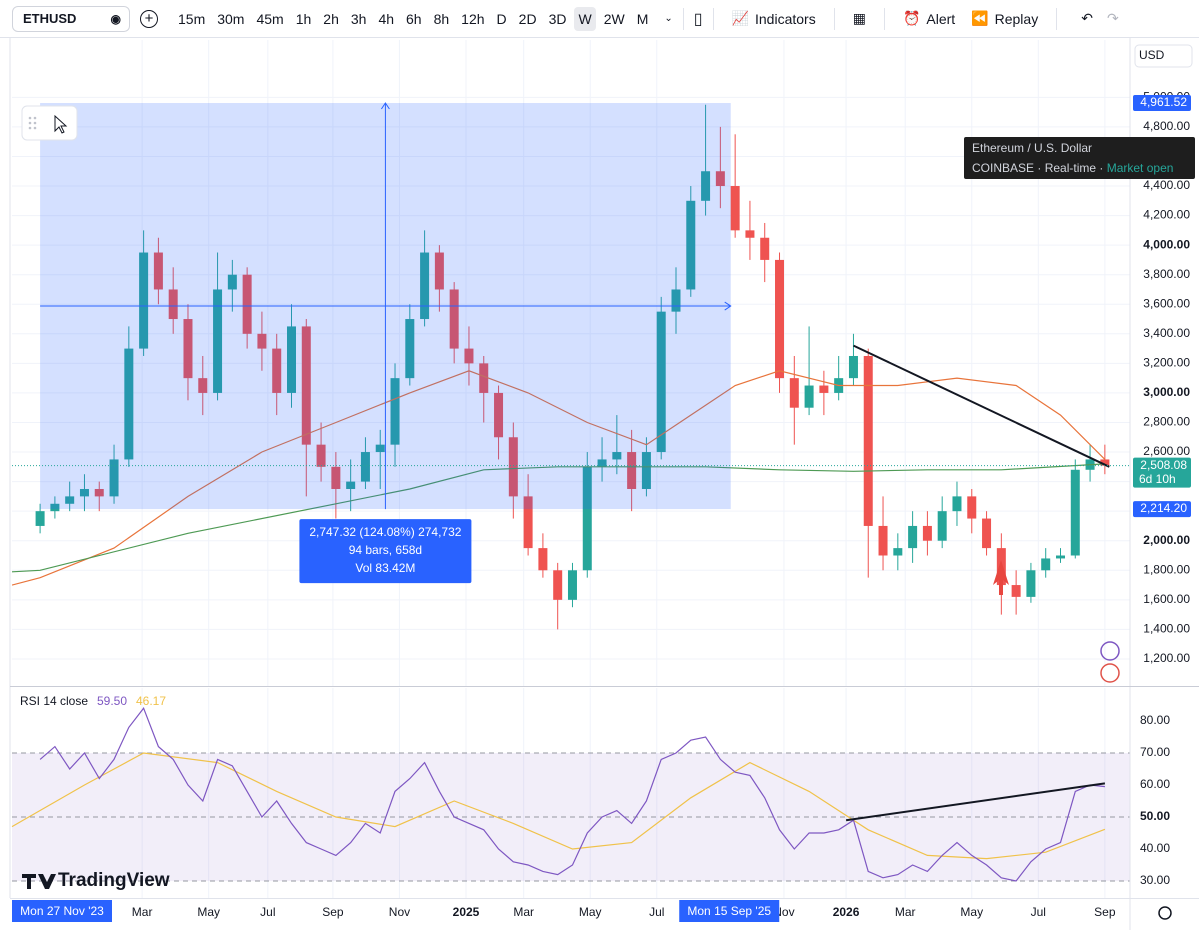  Describe the element at coordinates (112, 701) in the screenshot. I see `rsi-legend-value: 59.50` at that location.